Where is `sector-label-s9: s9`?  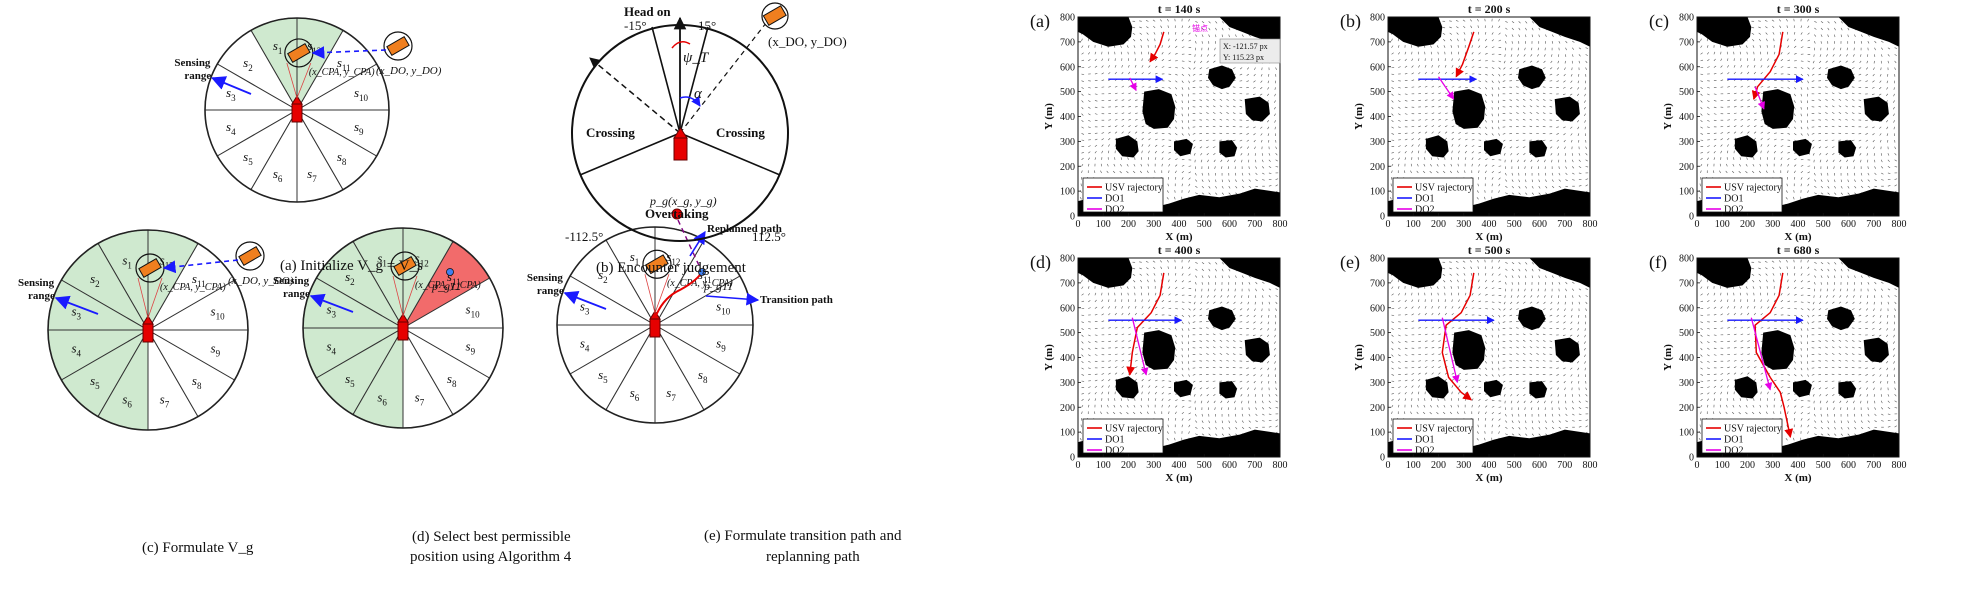 sector-label-s9: s9 is located at coordinates (216, 350).